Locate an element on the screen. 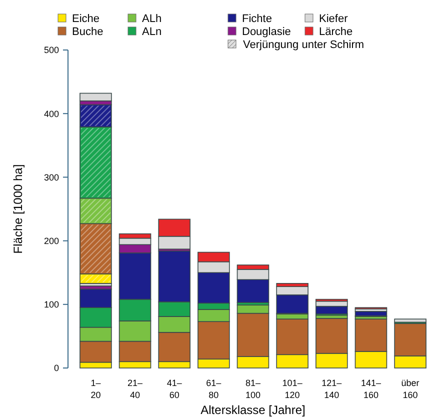 The width and height of the screenshot is (431, 419). y-tick-label: 200 is located at coordinates (51, 241).